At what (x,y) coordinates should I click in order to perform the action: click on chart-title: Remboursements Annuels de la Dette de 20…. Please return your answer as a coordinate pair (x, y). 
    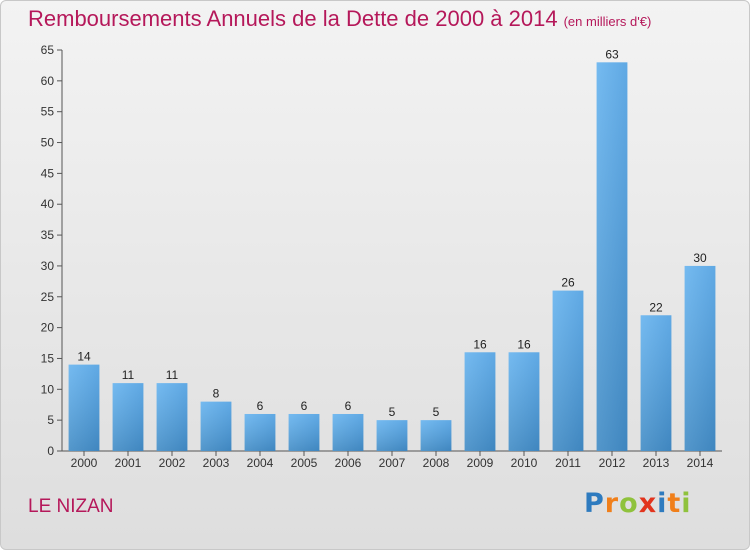
    Looking at the image, I should click on (339, 19).